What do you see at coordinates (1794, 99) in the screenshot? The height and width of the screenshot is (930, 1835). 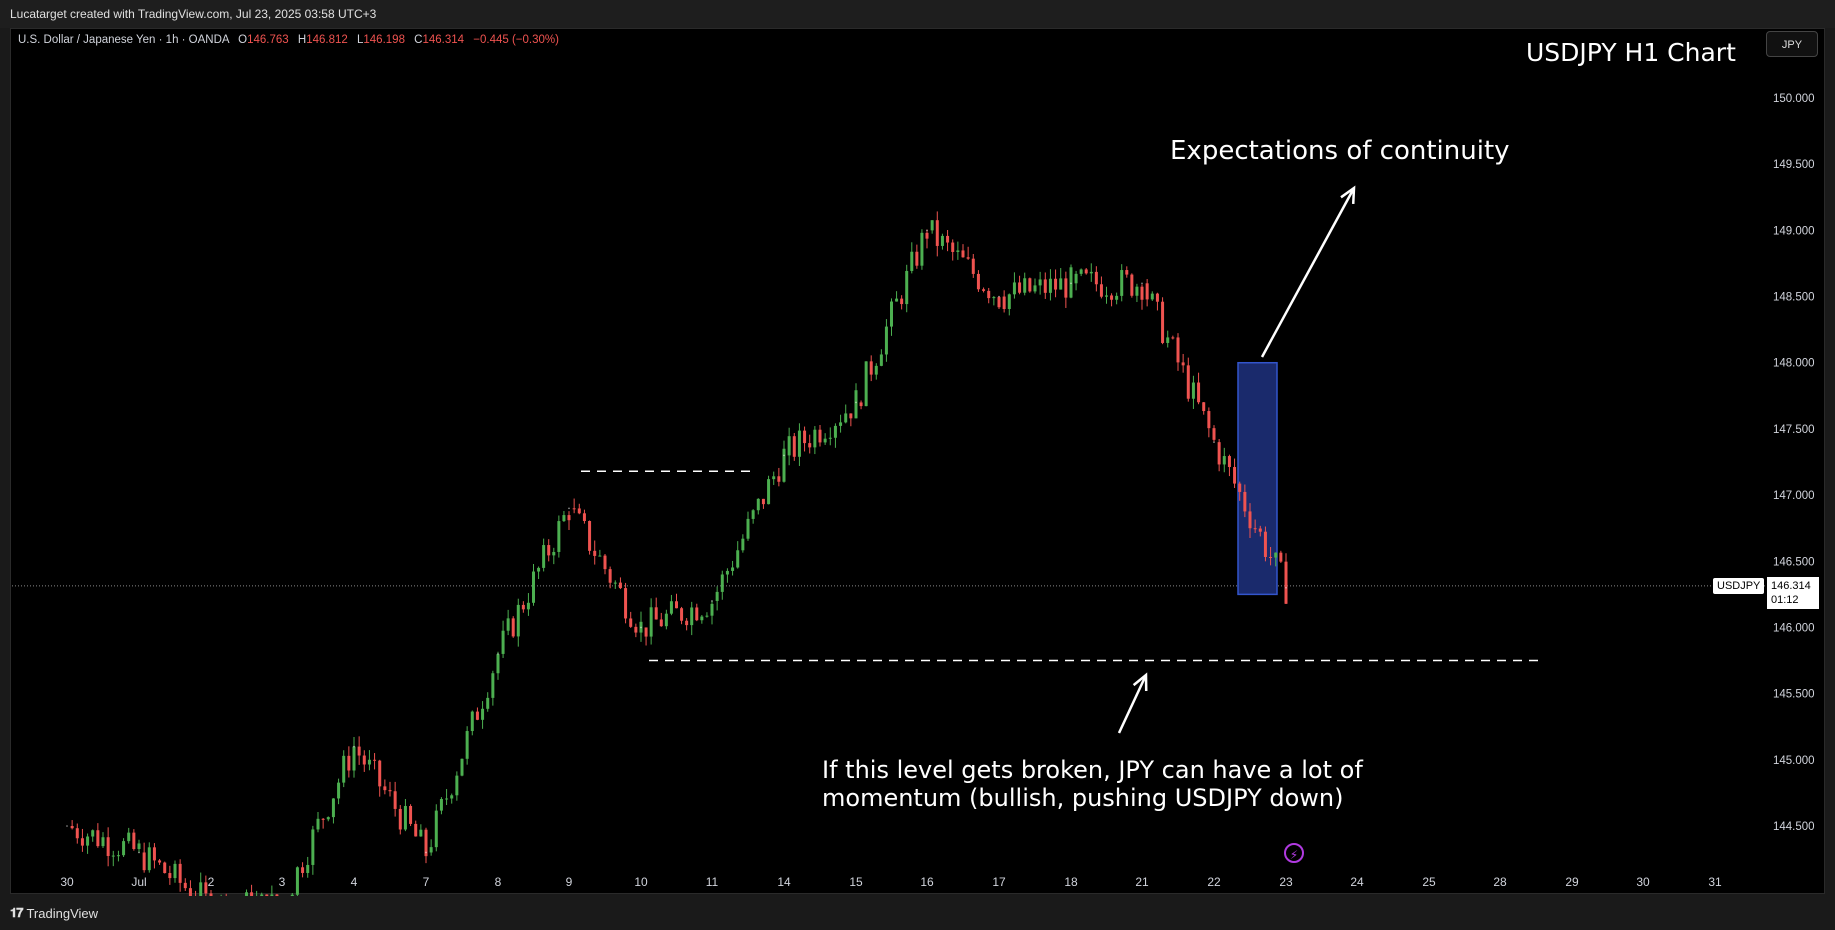 I see `y-tick-label: 150.000` at bounding box center [1794, 99].